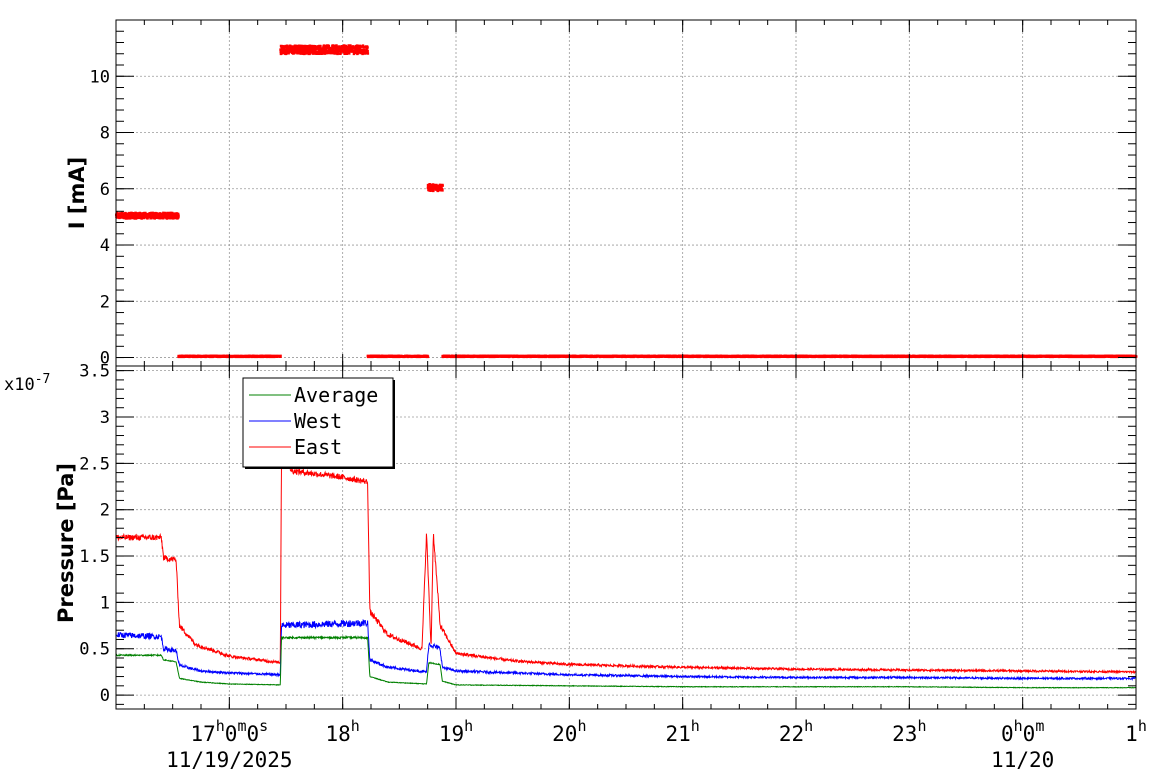  Describe the element at coordinates (105, 603) in the screenshot. I see `pressure-y-tick-label: 1` at that location.